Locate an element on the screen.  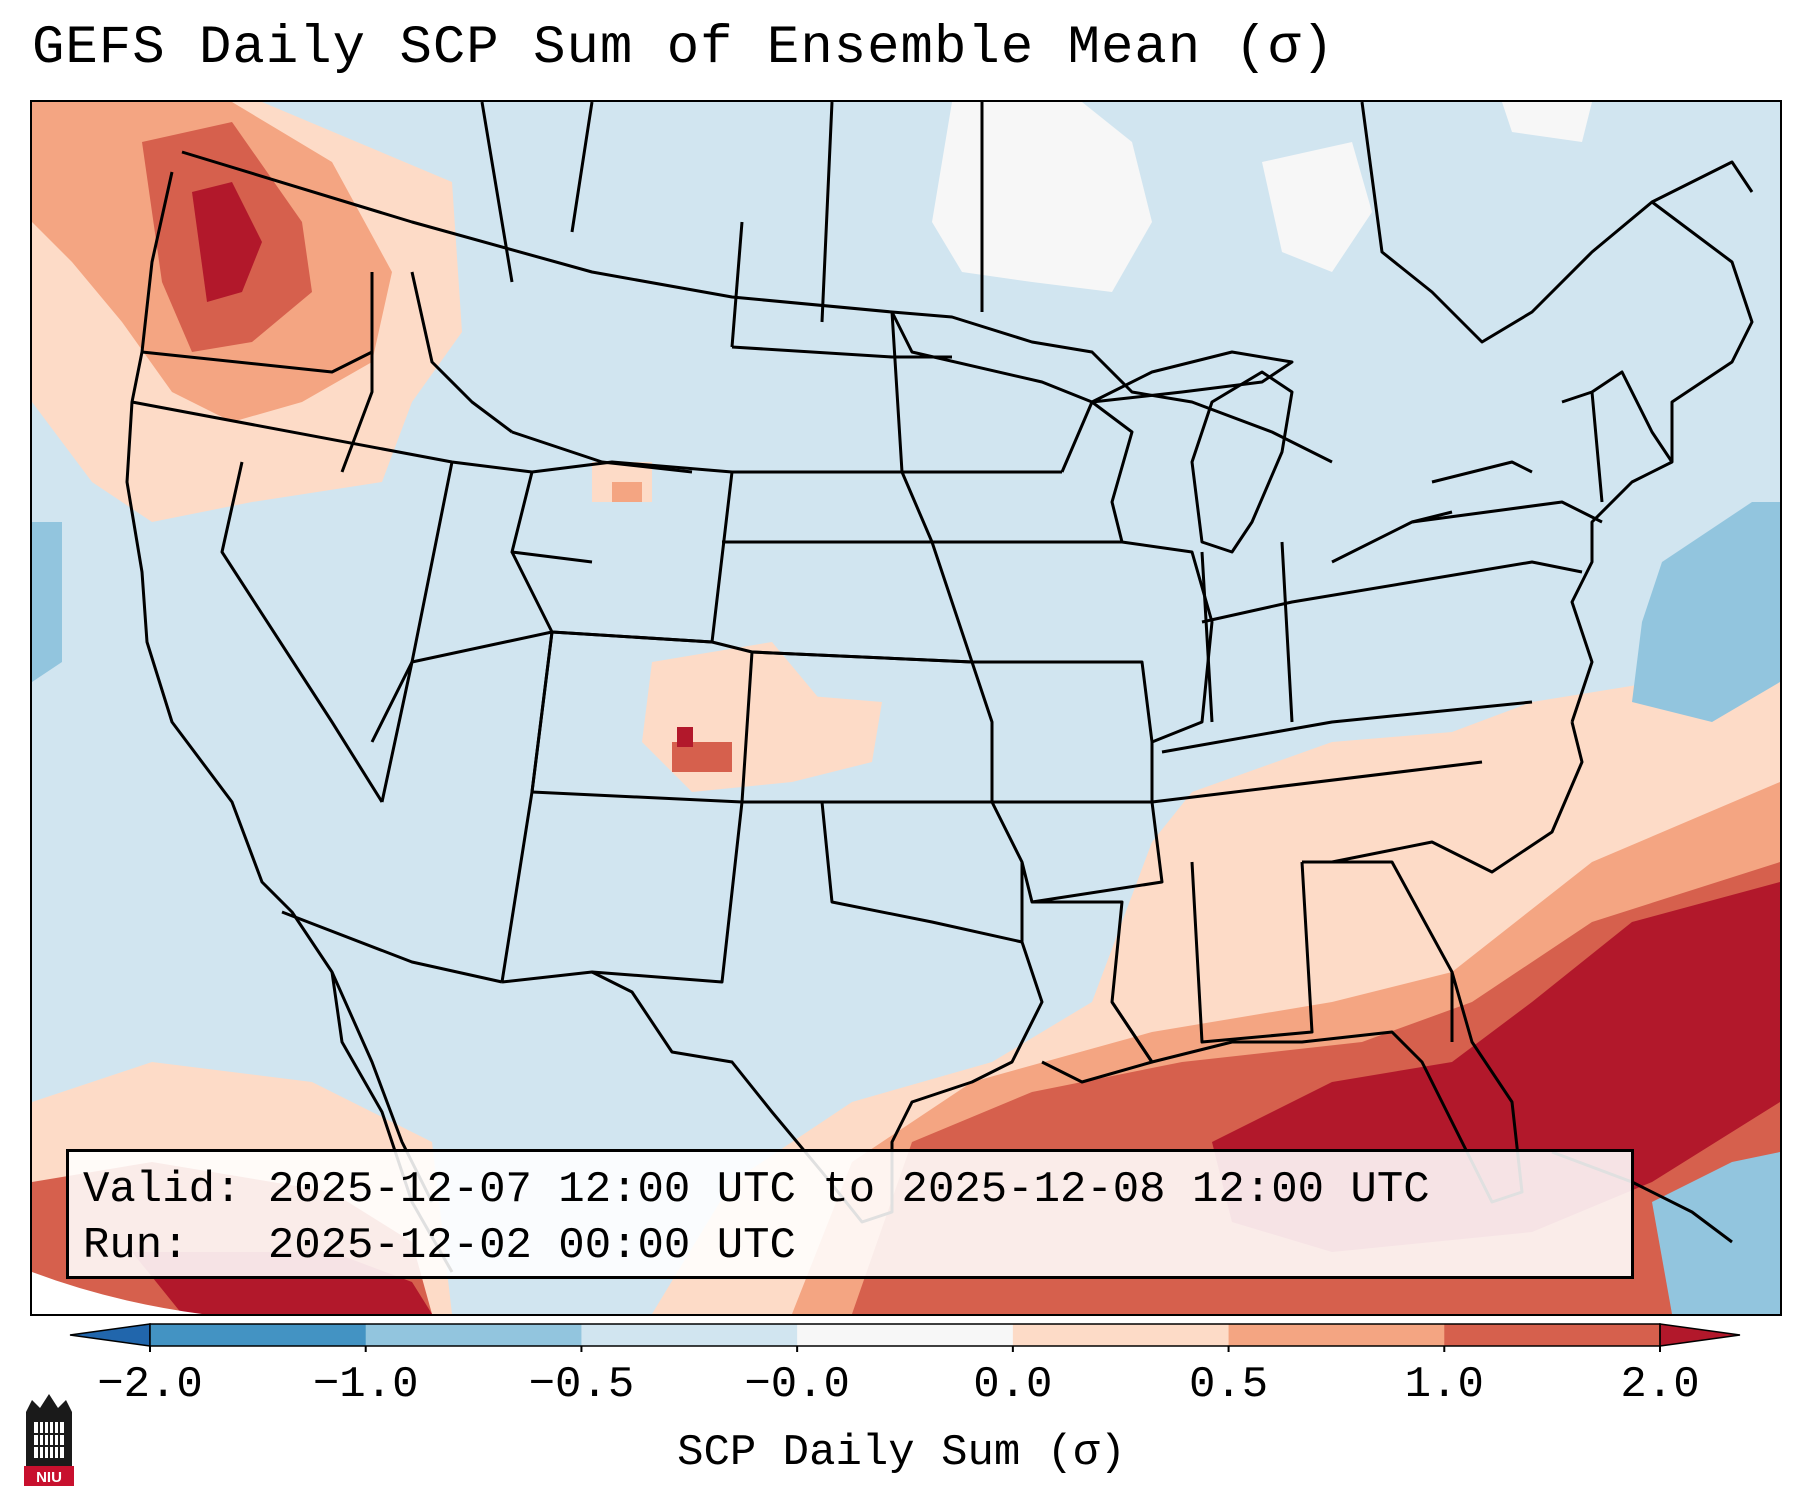
colorbar-tick-label: −2.0 is located at coordinates (150, 1385).